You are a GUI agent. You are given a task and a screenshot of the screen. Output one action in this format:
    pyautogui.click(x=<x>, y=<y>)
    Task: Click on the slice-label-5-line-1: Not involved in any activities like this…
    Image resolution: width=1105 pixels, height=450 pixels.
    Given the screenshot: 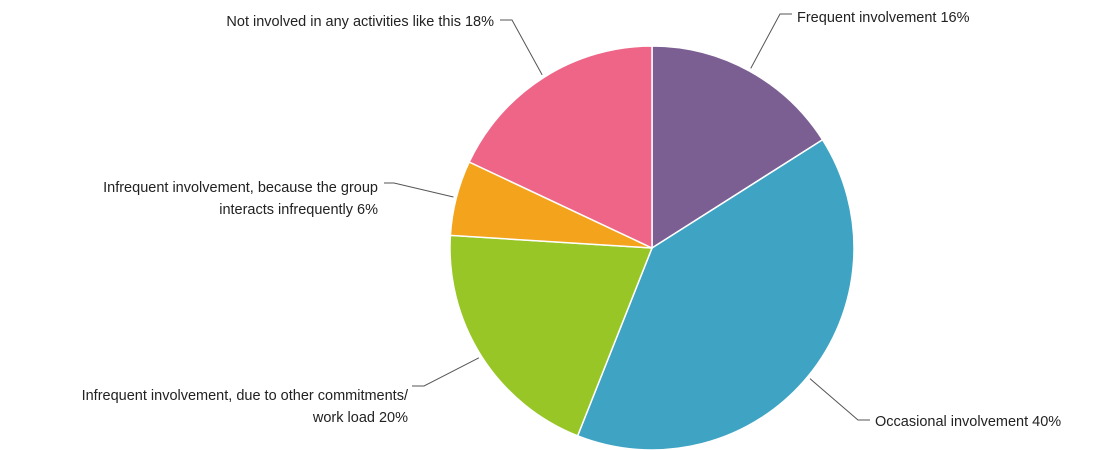 What is the action you would take?
    pyautogui.click(x=360, y=22)
    